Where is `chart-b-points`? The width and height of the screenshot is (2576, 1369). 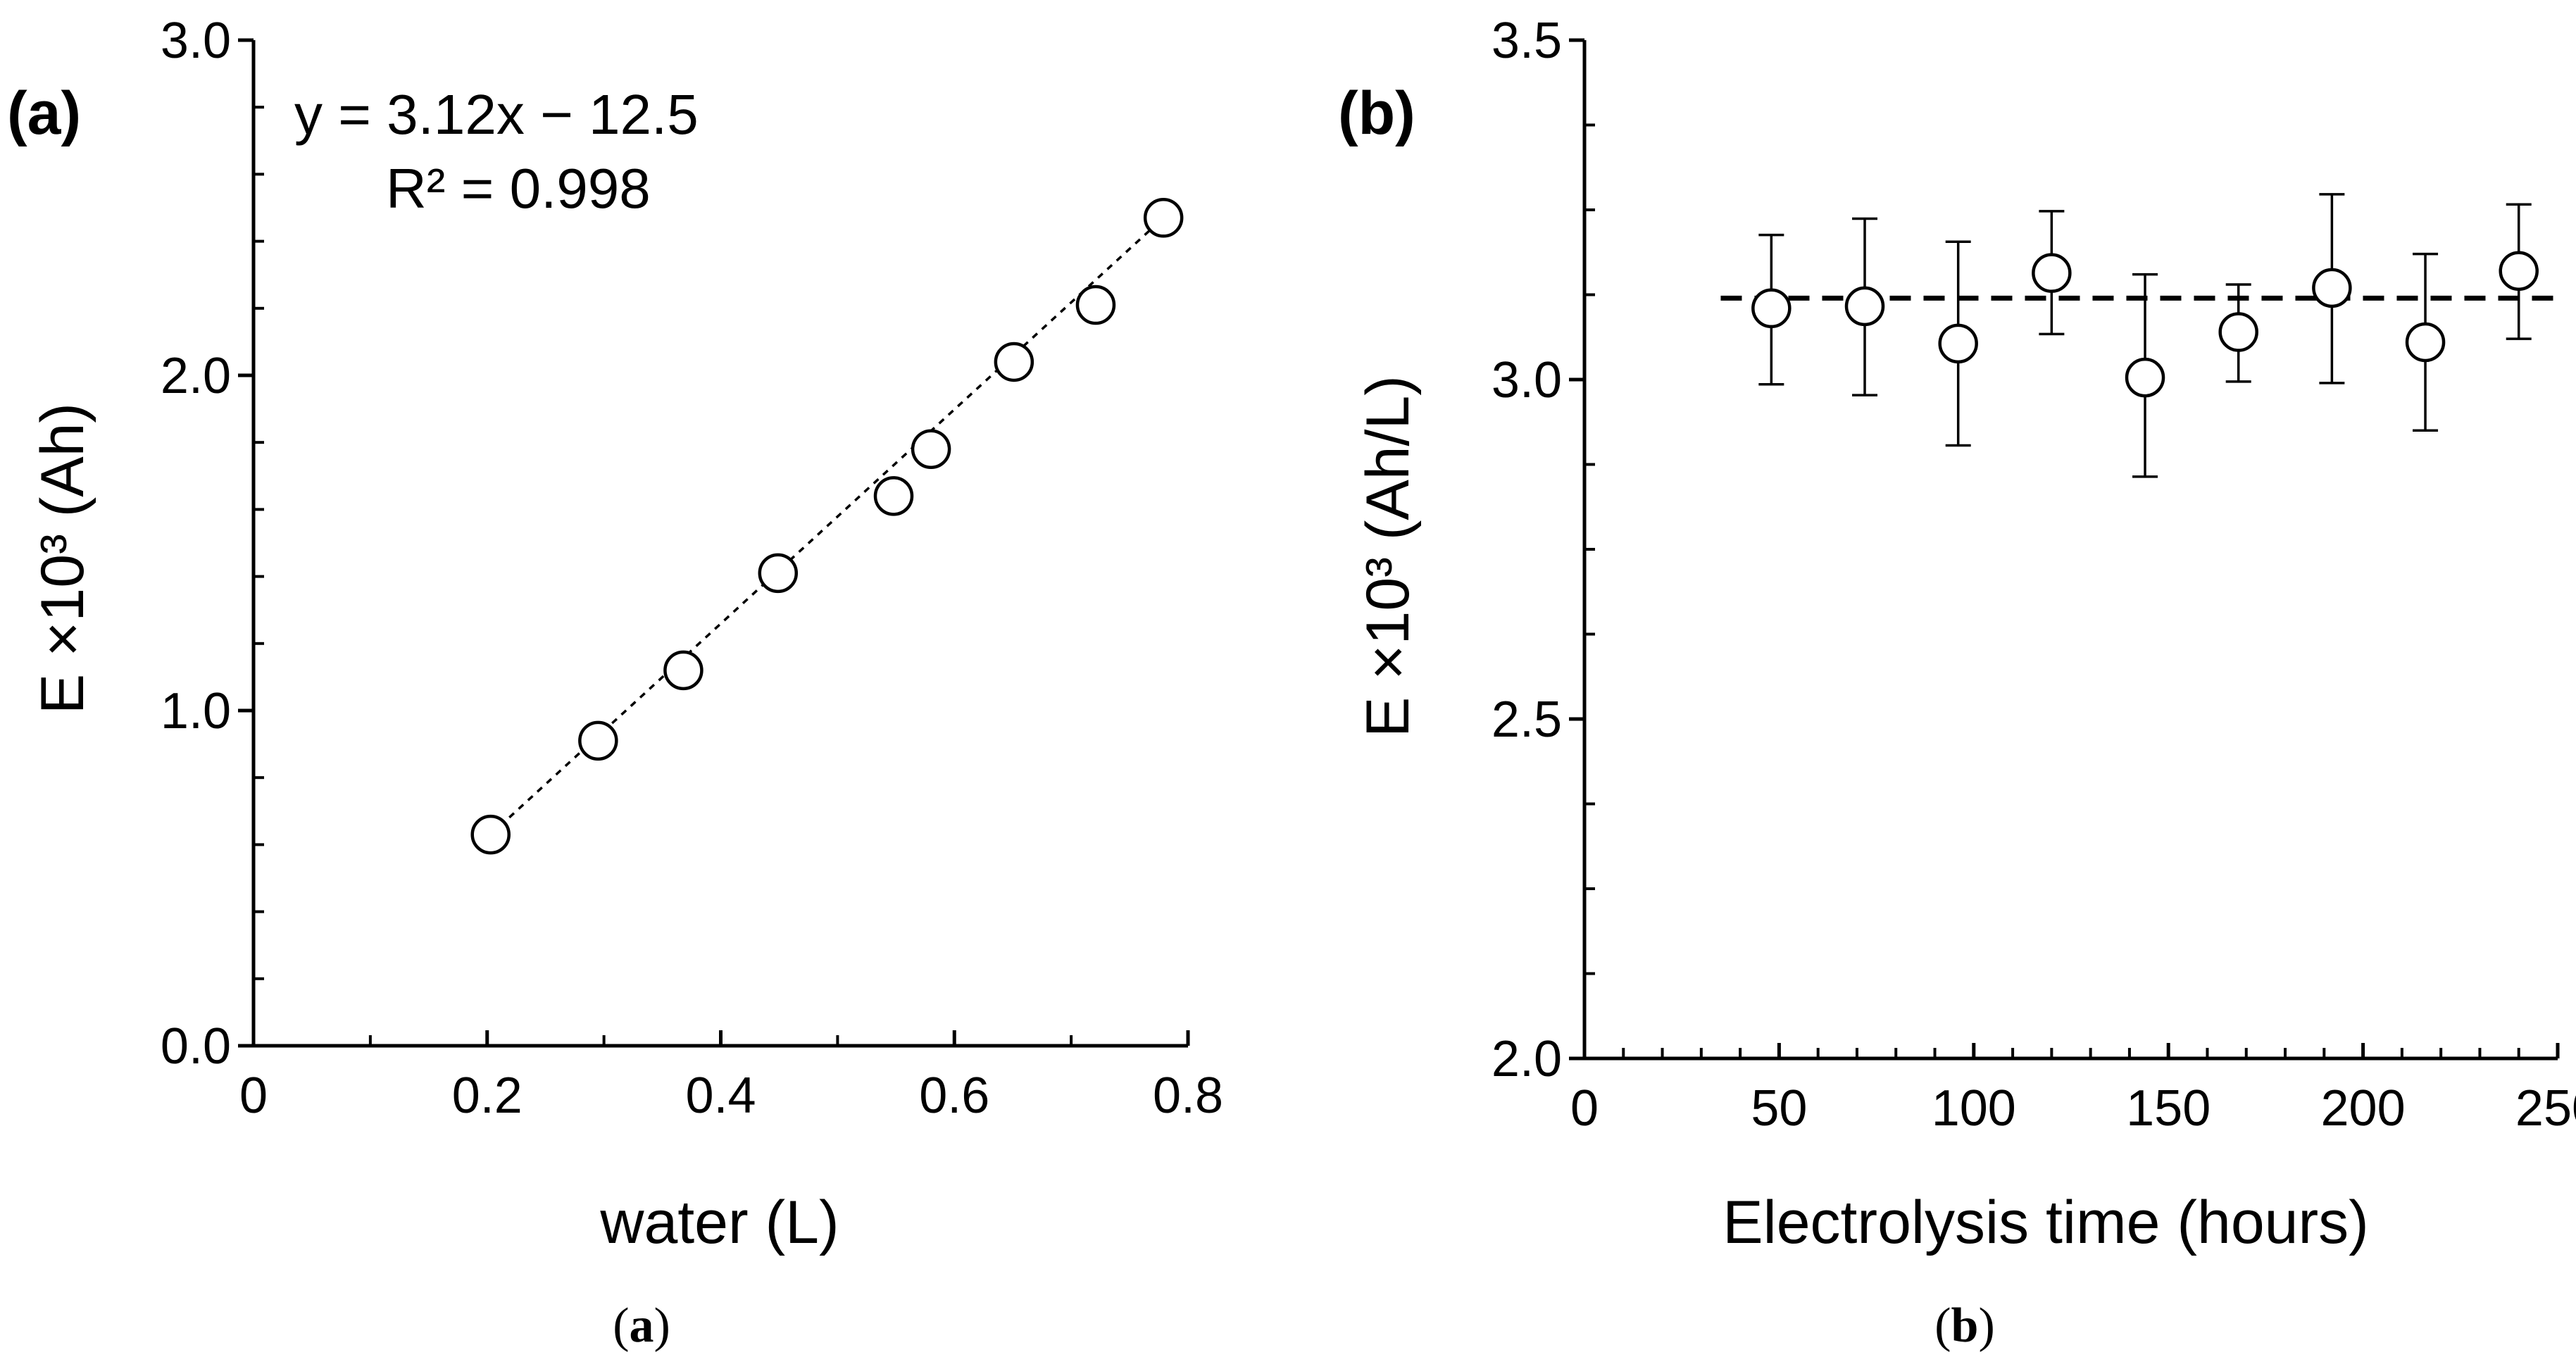
chart-b-points is located at coordinates (2145, 324).